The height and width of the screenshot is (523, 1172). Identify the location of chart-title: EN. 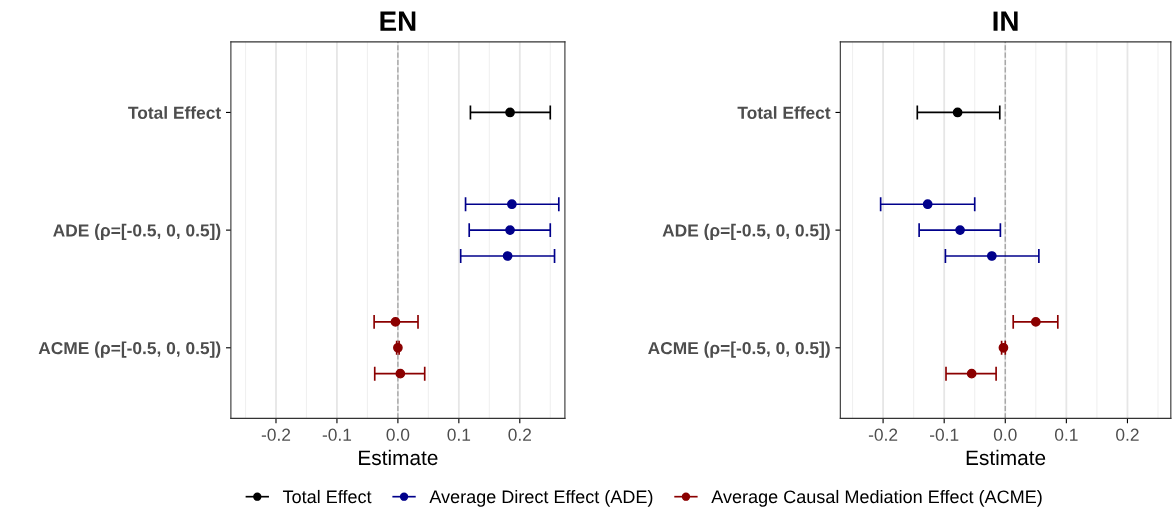
(398, 21).